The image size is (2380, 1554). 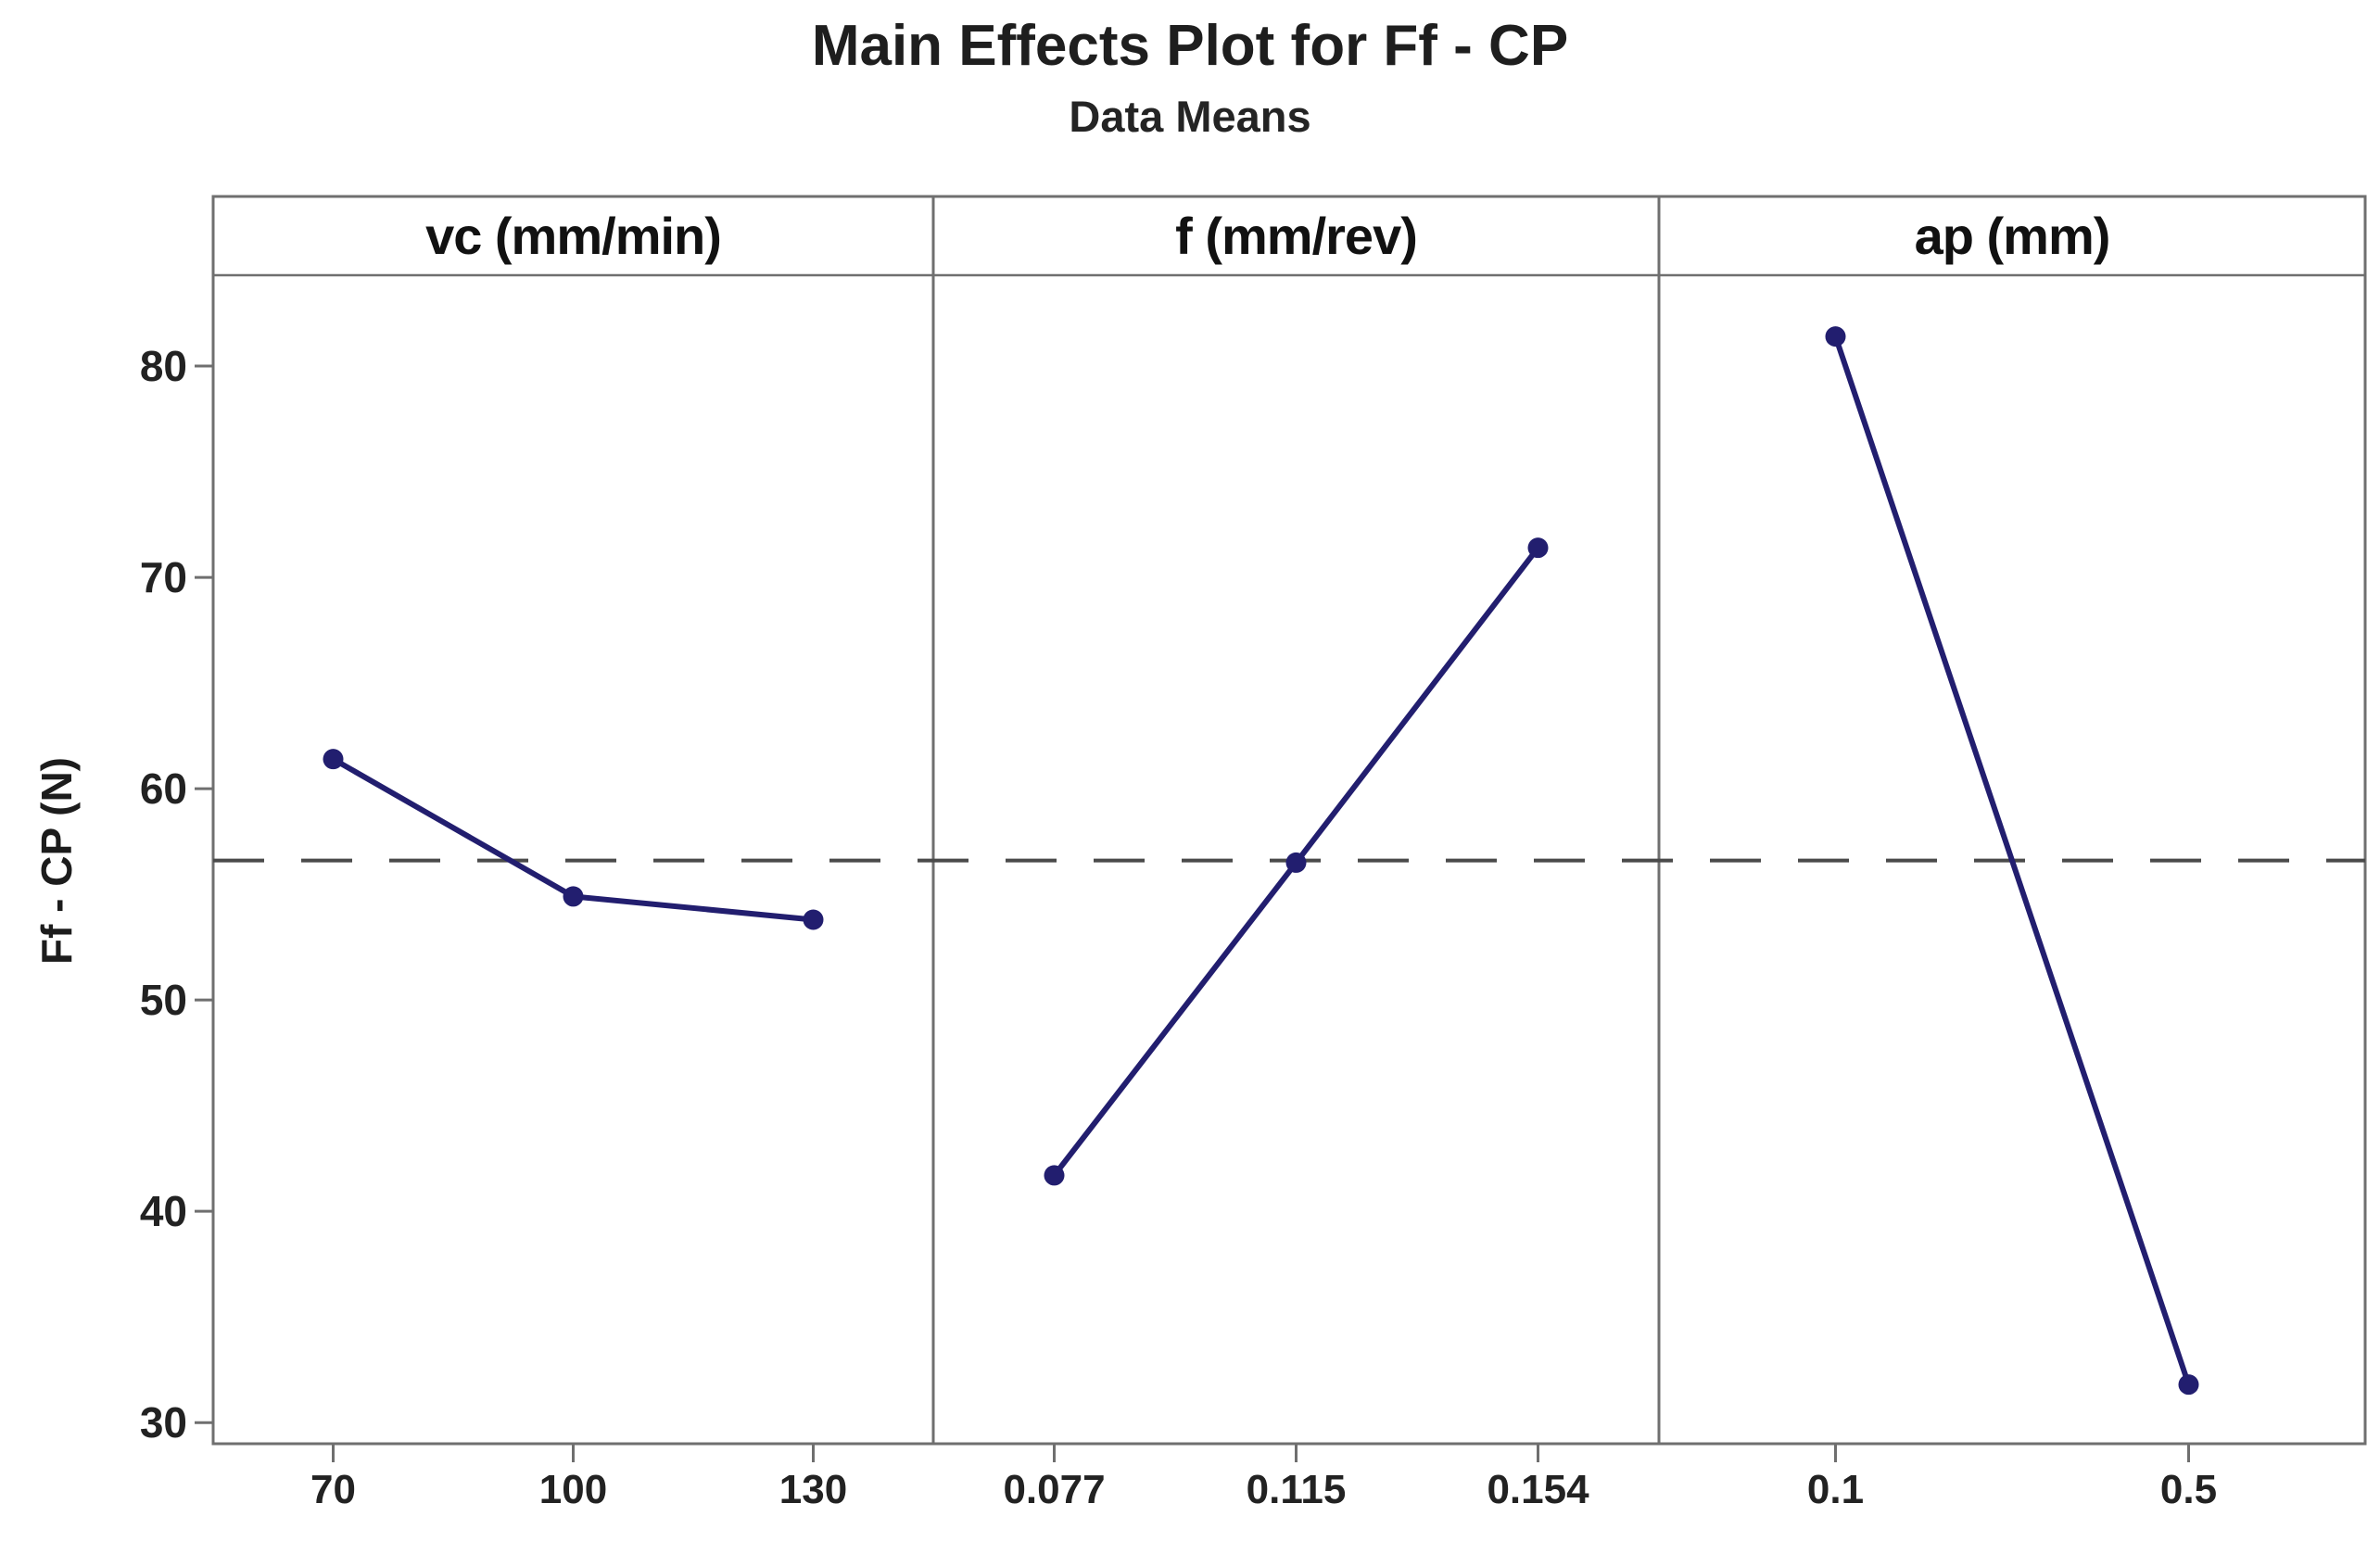 I want to click on chart-subtitle: Data Means, so click(x=1190, y=116).